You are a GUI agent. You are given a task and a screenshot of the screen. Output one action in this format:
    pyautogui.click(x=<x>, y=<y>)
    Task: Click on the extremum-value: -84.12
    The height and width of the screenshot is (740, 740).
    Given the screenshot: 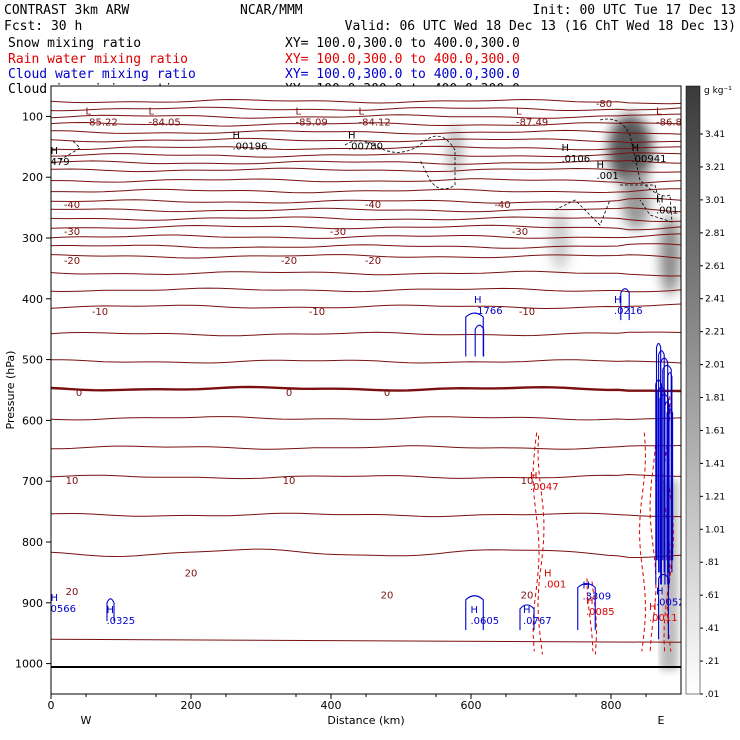 What is the action you would take?
    pyautogui.click(x=375, y=122)
    